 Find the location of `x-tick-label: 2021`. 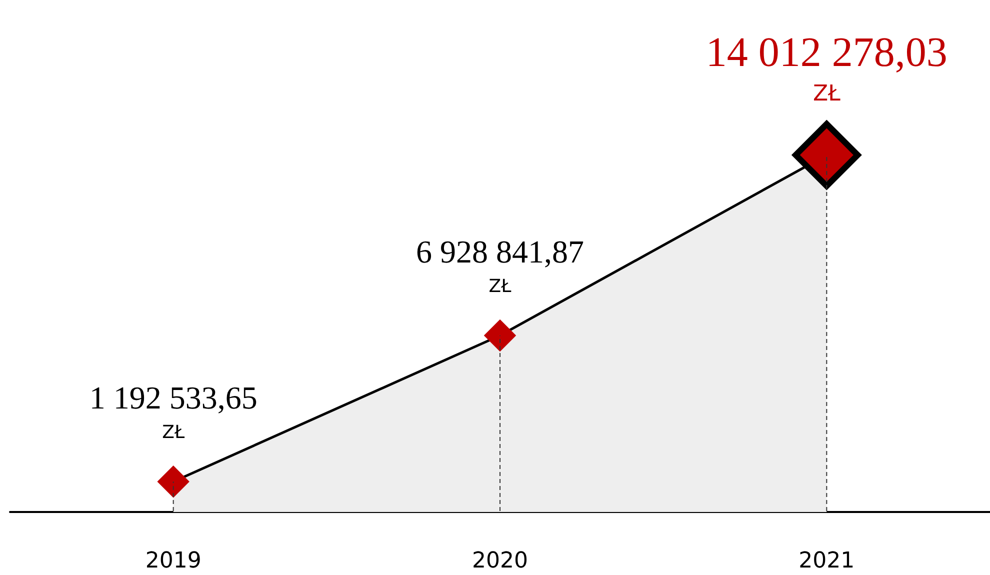

x-tick-label: 2021 is located at coordinates (826, 561).